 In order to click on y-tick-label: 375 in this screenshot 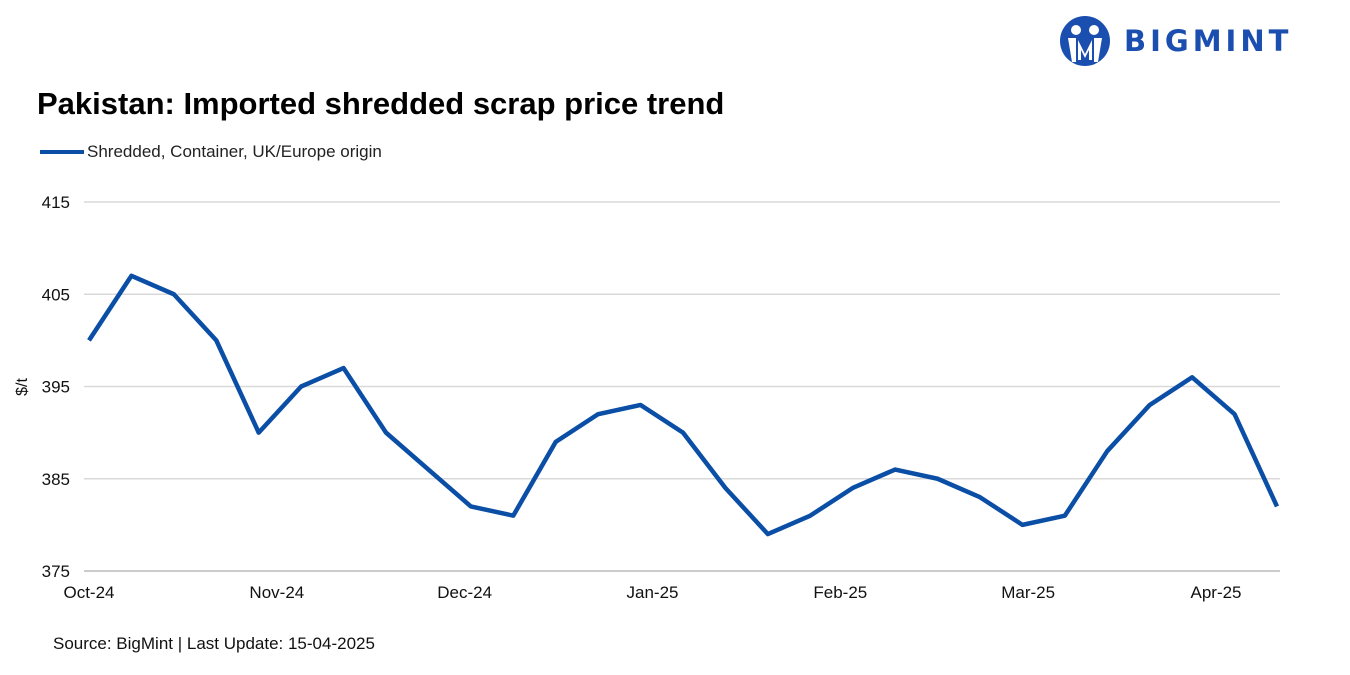, I will do `click(56, 571)`.